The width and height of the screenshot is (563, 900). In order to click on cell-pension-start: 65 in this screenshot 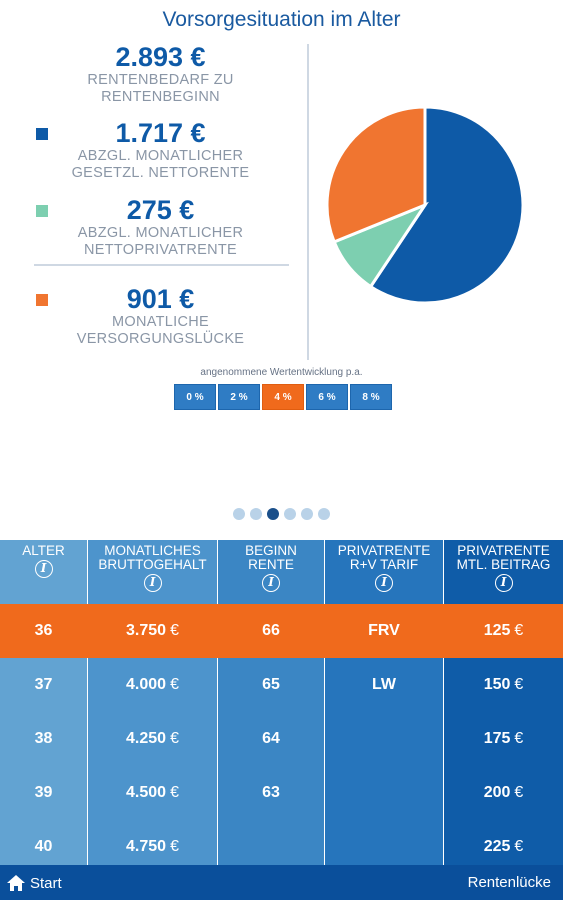, I will do `click(271, 685)`.